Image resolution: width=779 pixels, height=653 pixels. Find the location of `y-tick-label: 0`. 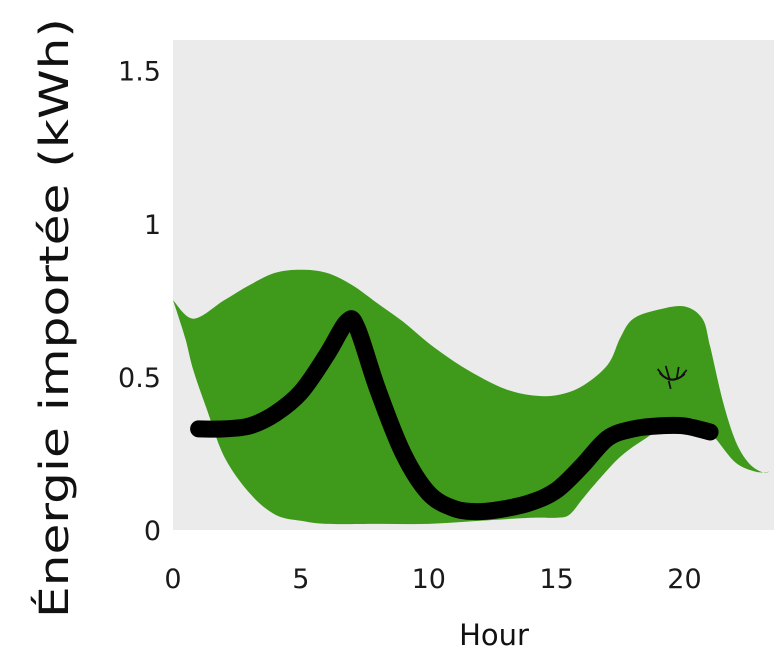

y-tick-label: 0 is located at coordinates (152, 531).